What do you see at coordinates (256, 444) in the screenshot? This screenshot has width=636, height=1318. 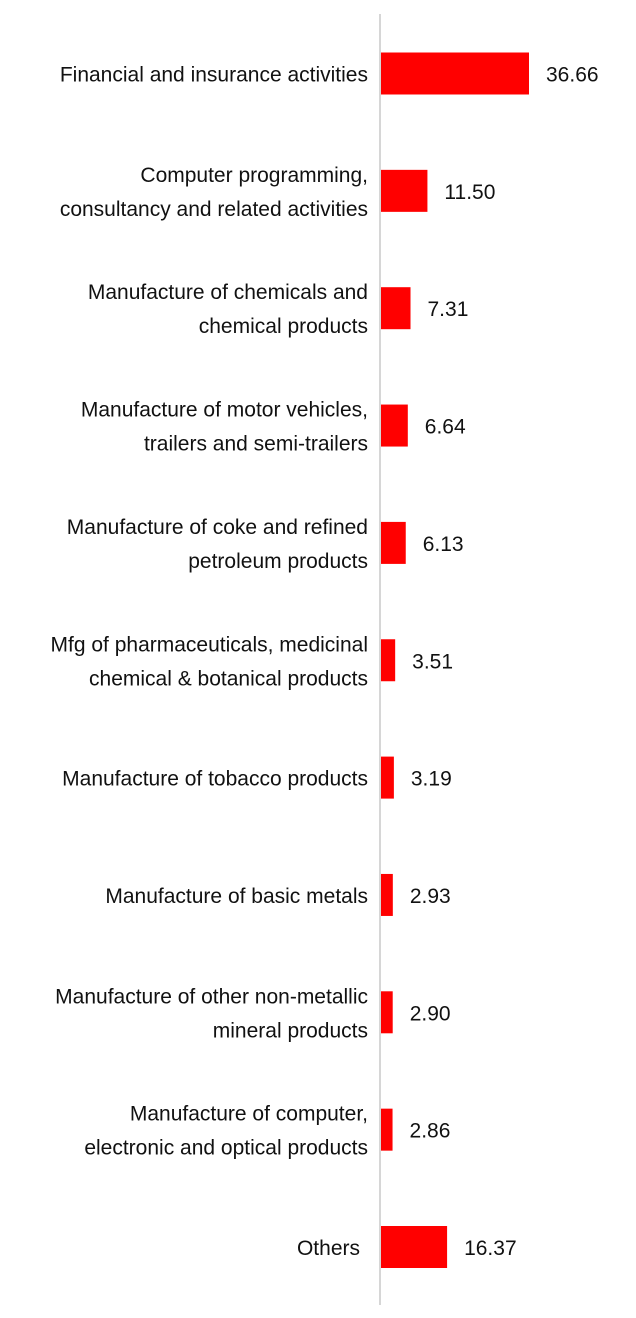 I see `category-label-line: trailers and semi-trailers` at bounding box center [256, 444].